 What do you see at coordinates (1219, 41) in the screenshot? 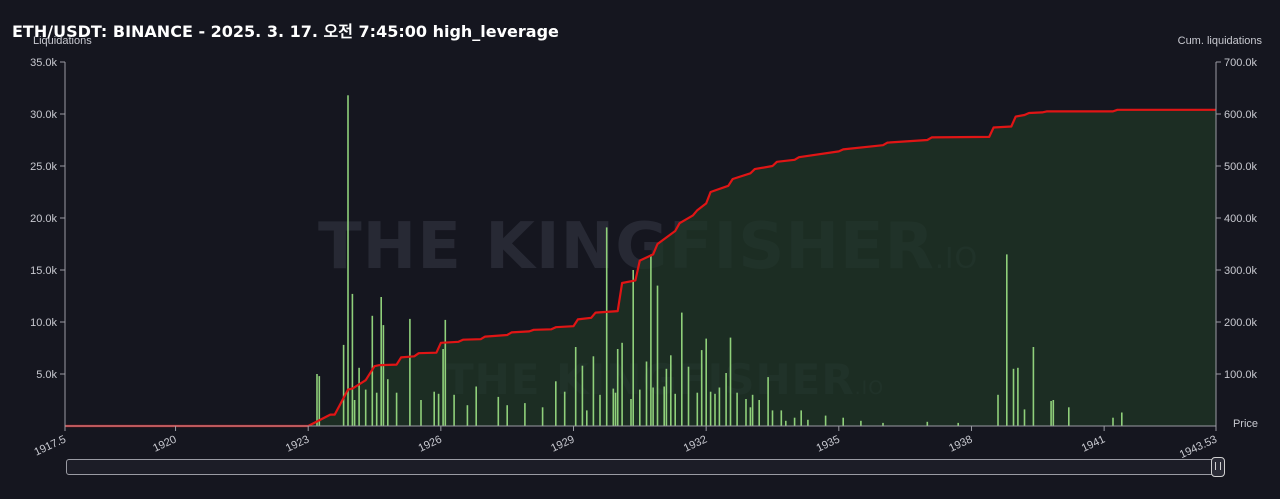
I see `y2-axis-title: Cum. liquidations` at bounding box center [1219, 41].